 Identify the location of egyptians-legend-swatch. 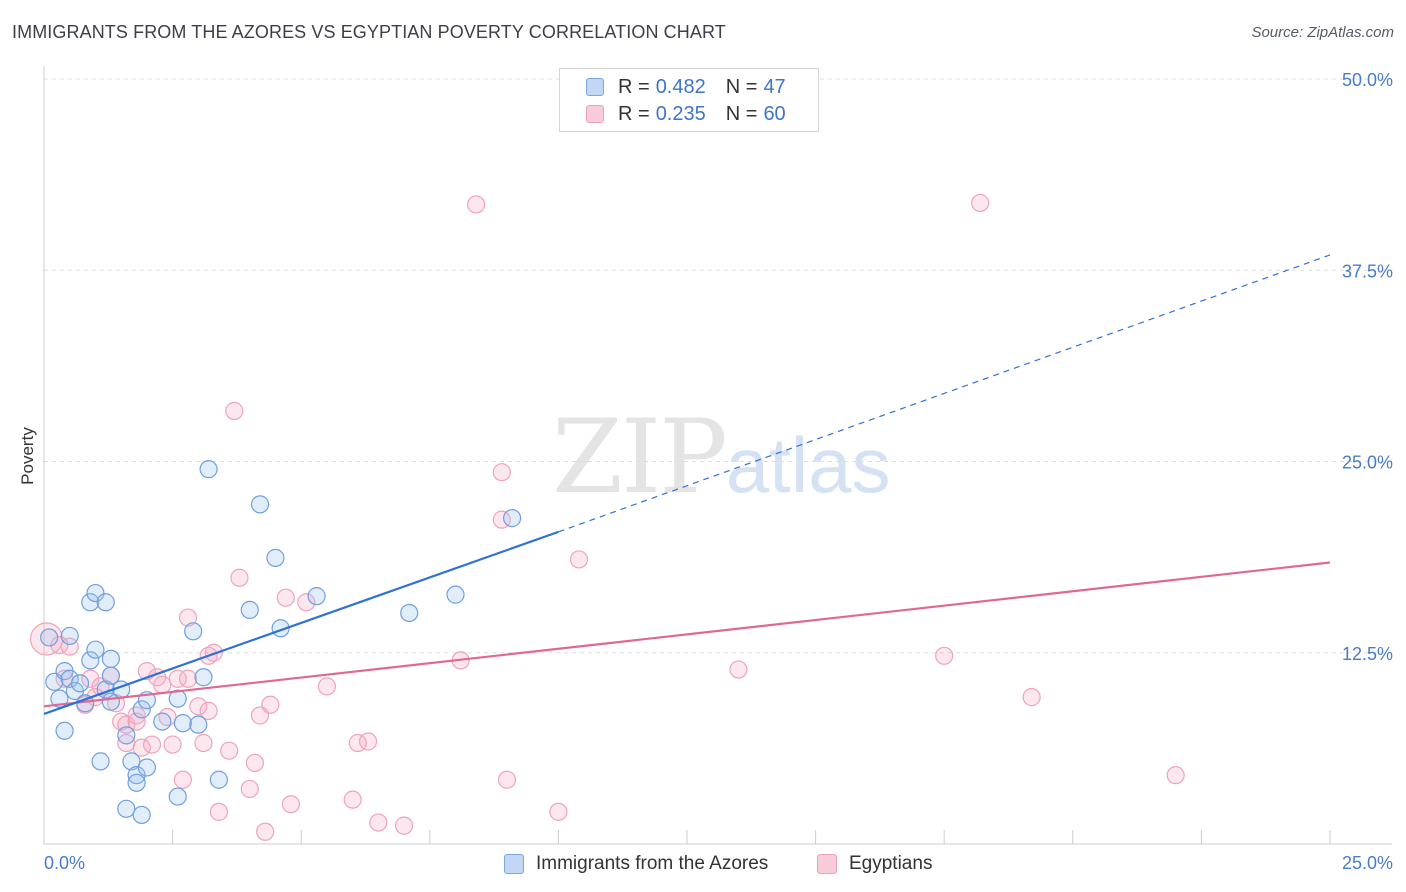
(827, 864).